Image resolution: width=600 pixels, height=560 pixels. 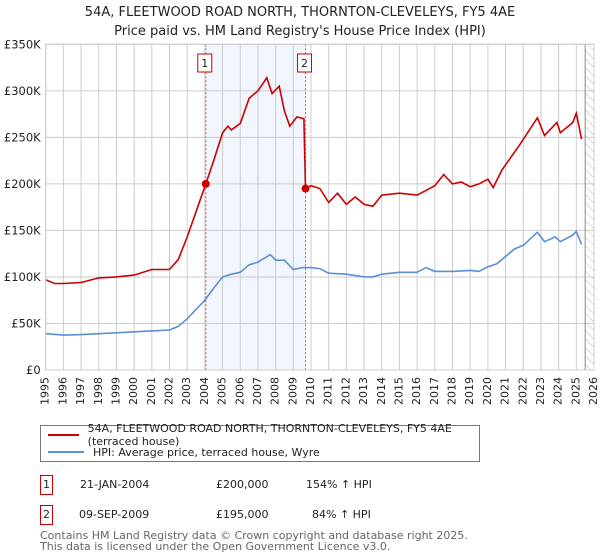 I want to click on x-tick-label: 2004, so click(x=204, y=391).